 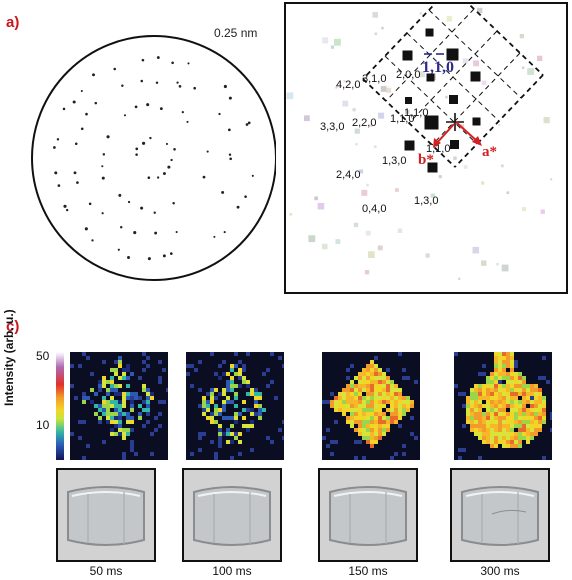 What do you see at coordinates (235, 406) in the screenshot?
I see `intensity-map-100ms` at bounding box center [235, 406].